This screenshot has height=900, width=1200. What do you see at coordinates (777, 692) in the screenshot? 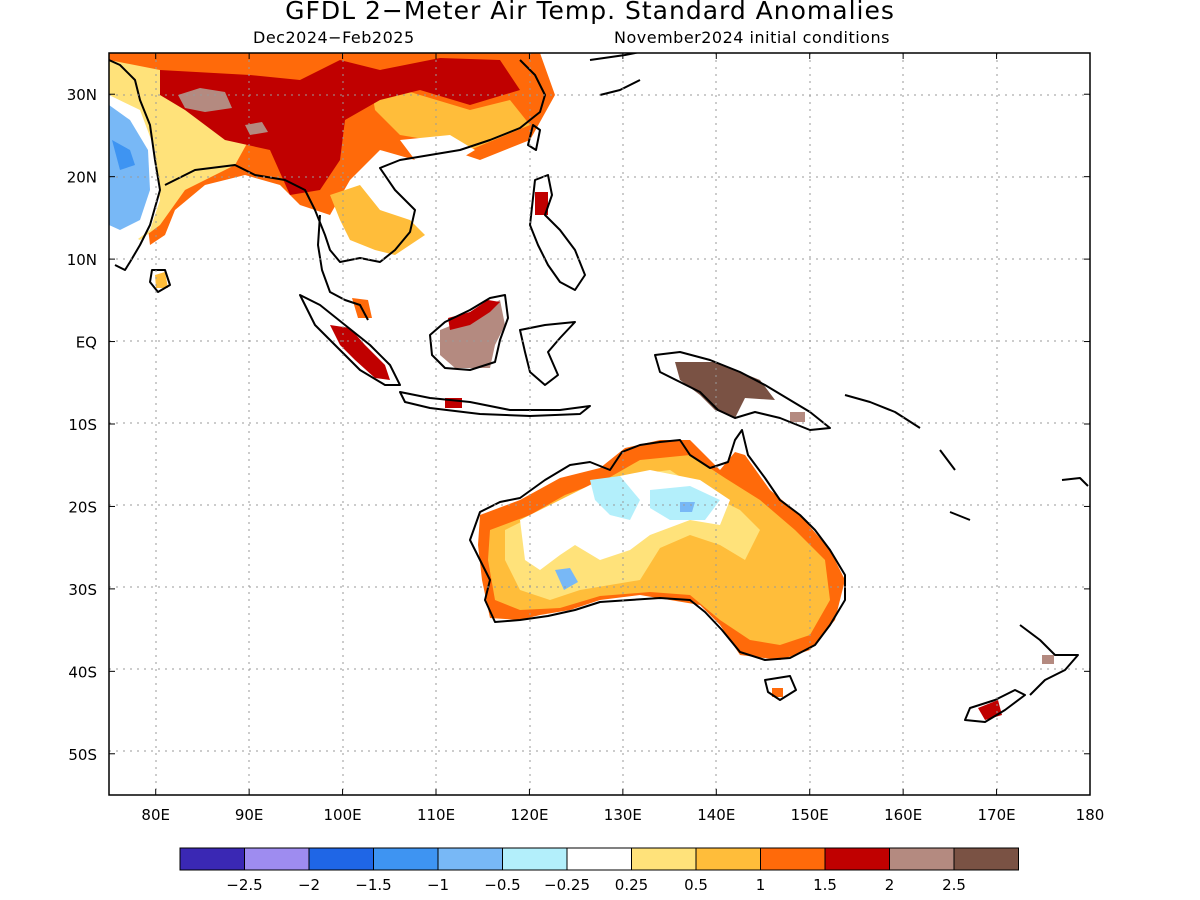
I see `anomaly-region-tasmania` at bounding box center [777, 692].